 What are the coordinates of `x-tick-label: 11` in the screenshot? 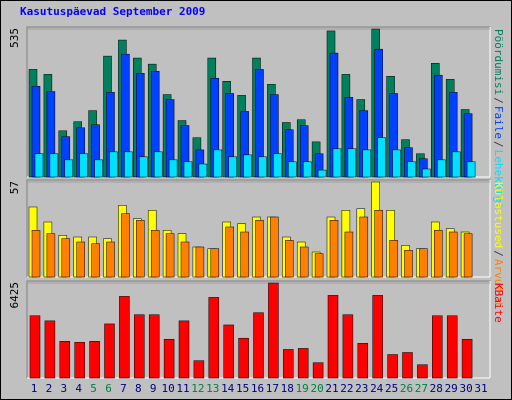 It's located at (182, 388).